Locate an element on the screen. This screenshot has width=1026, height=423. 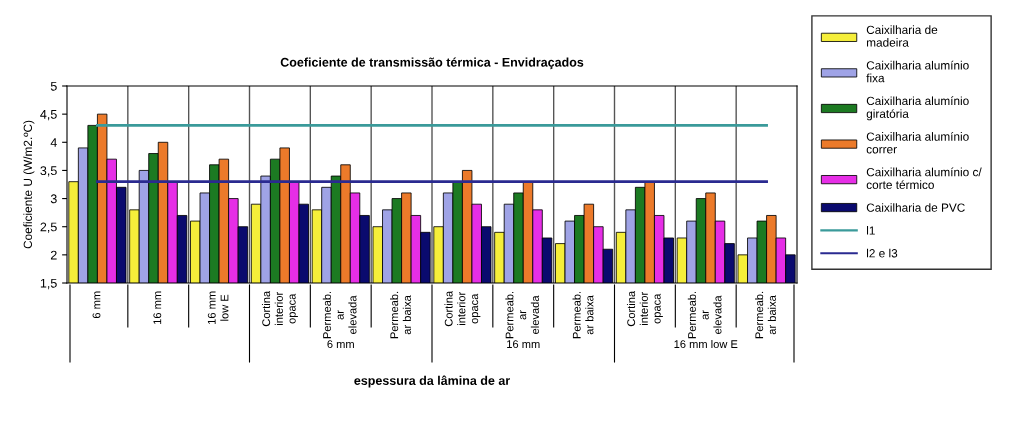
legend-label: Caixilharia alumínio c/ corte térmico is located at coordinates (924, 178).